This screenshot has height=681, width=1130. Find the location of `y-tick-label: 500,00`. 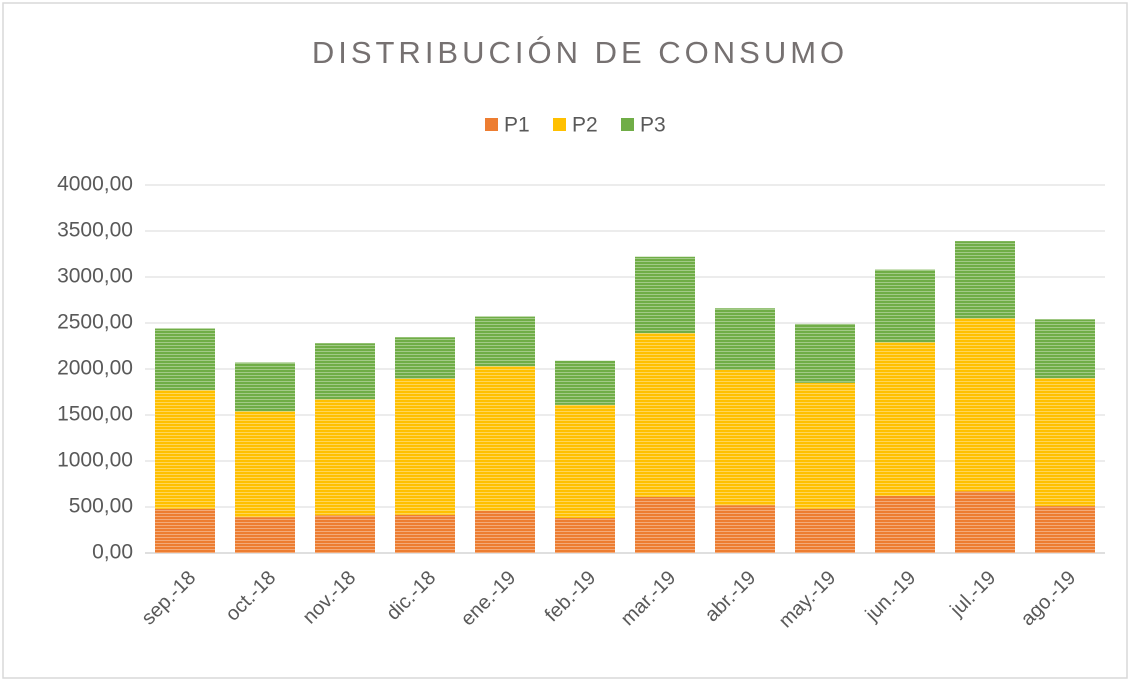

y-tick-label: 500,00 is located at coordinates (101, 506).